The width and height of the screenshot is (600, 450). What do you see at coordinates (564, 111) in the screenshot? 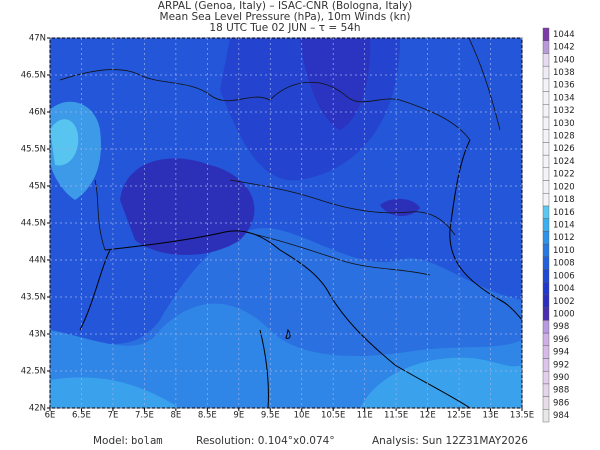
I see `colorbar-label: 1032` at bounding box center [564, 111].